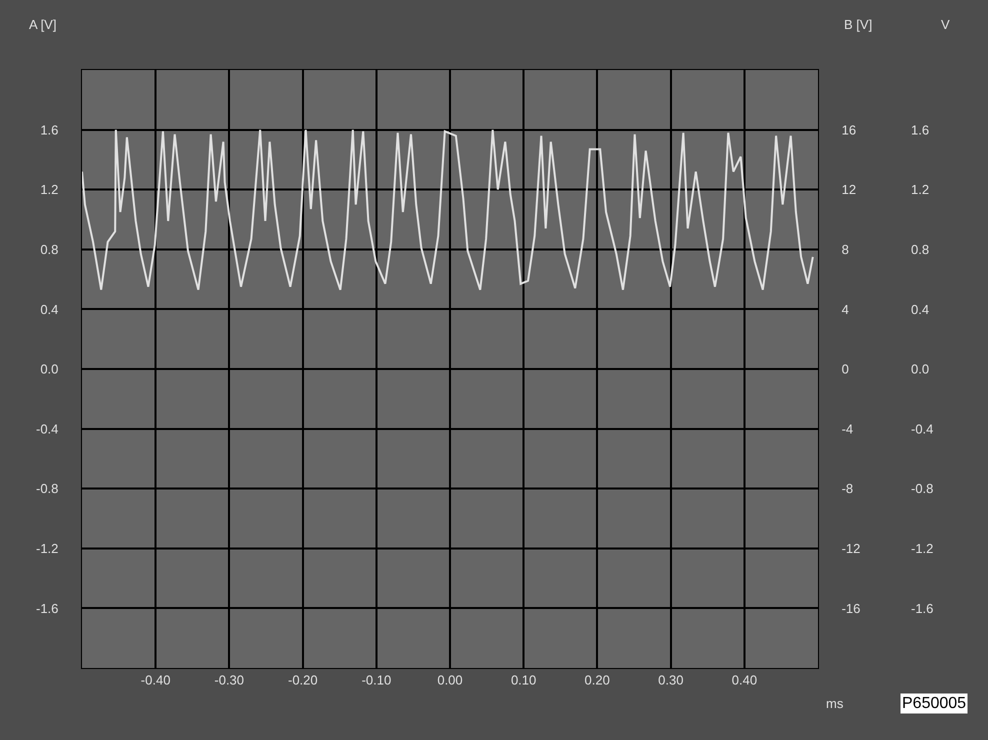 Image resolution: width=988 pixels, height=740 pixels. I want to click on text: P650005, so click(934, 703).